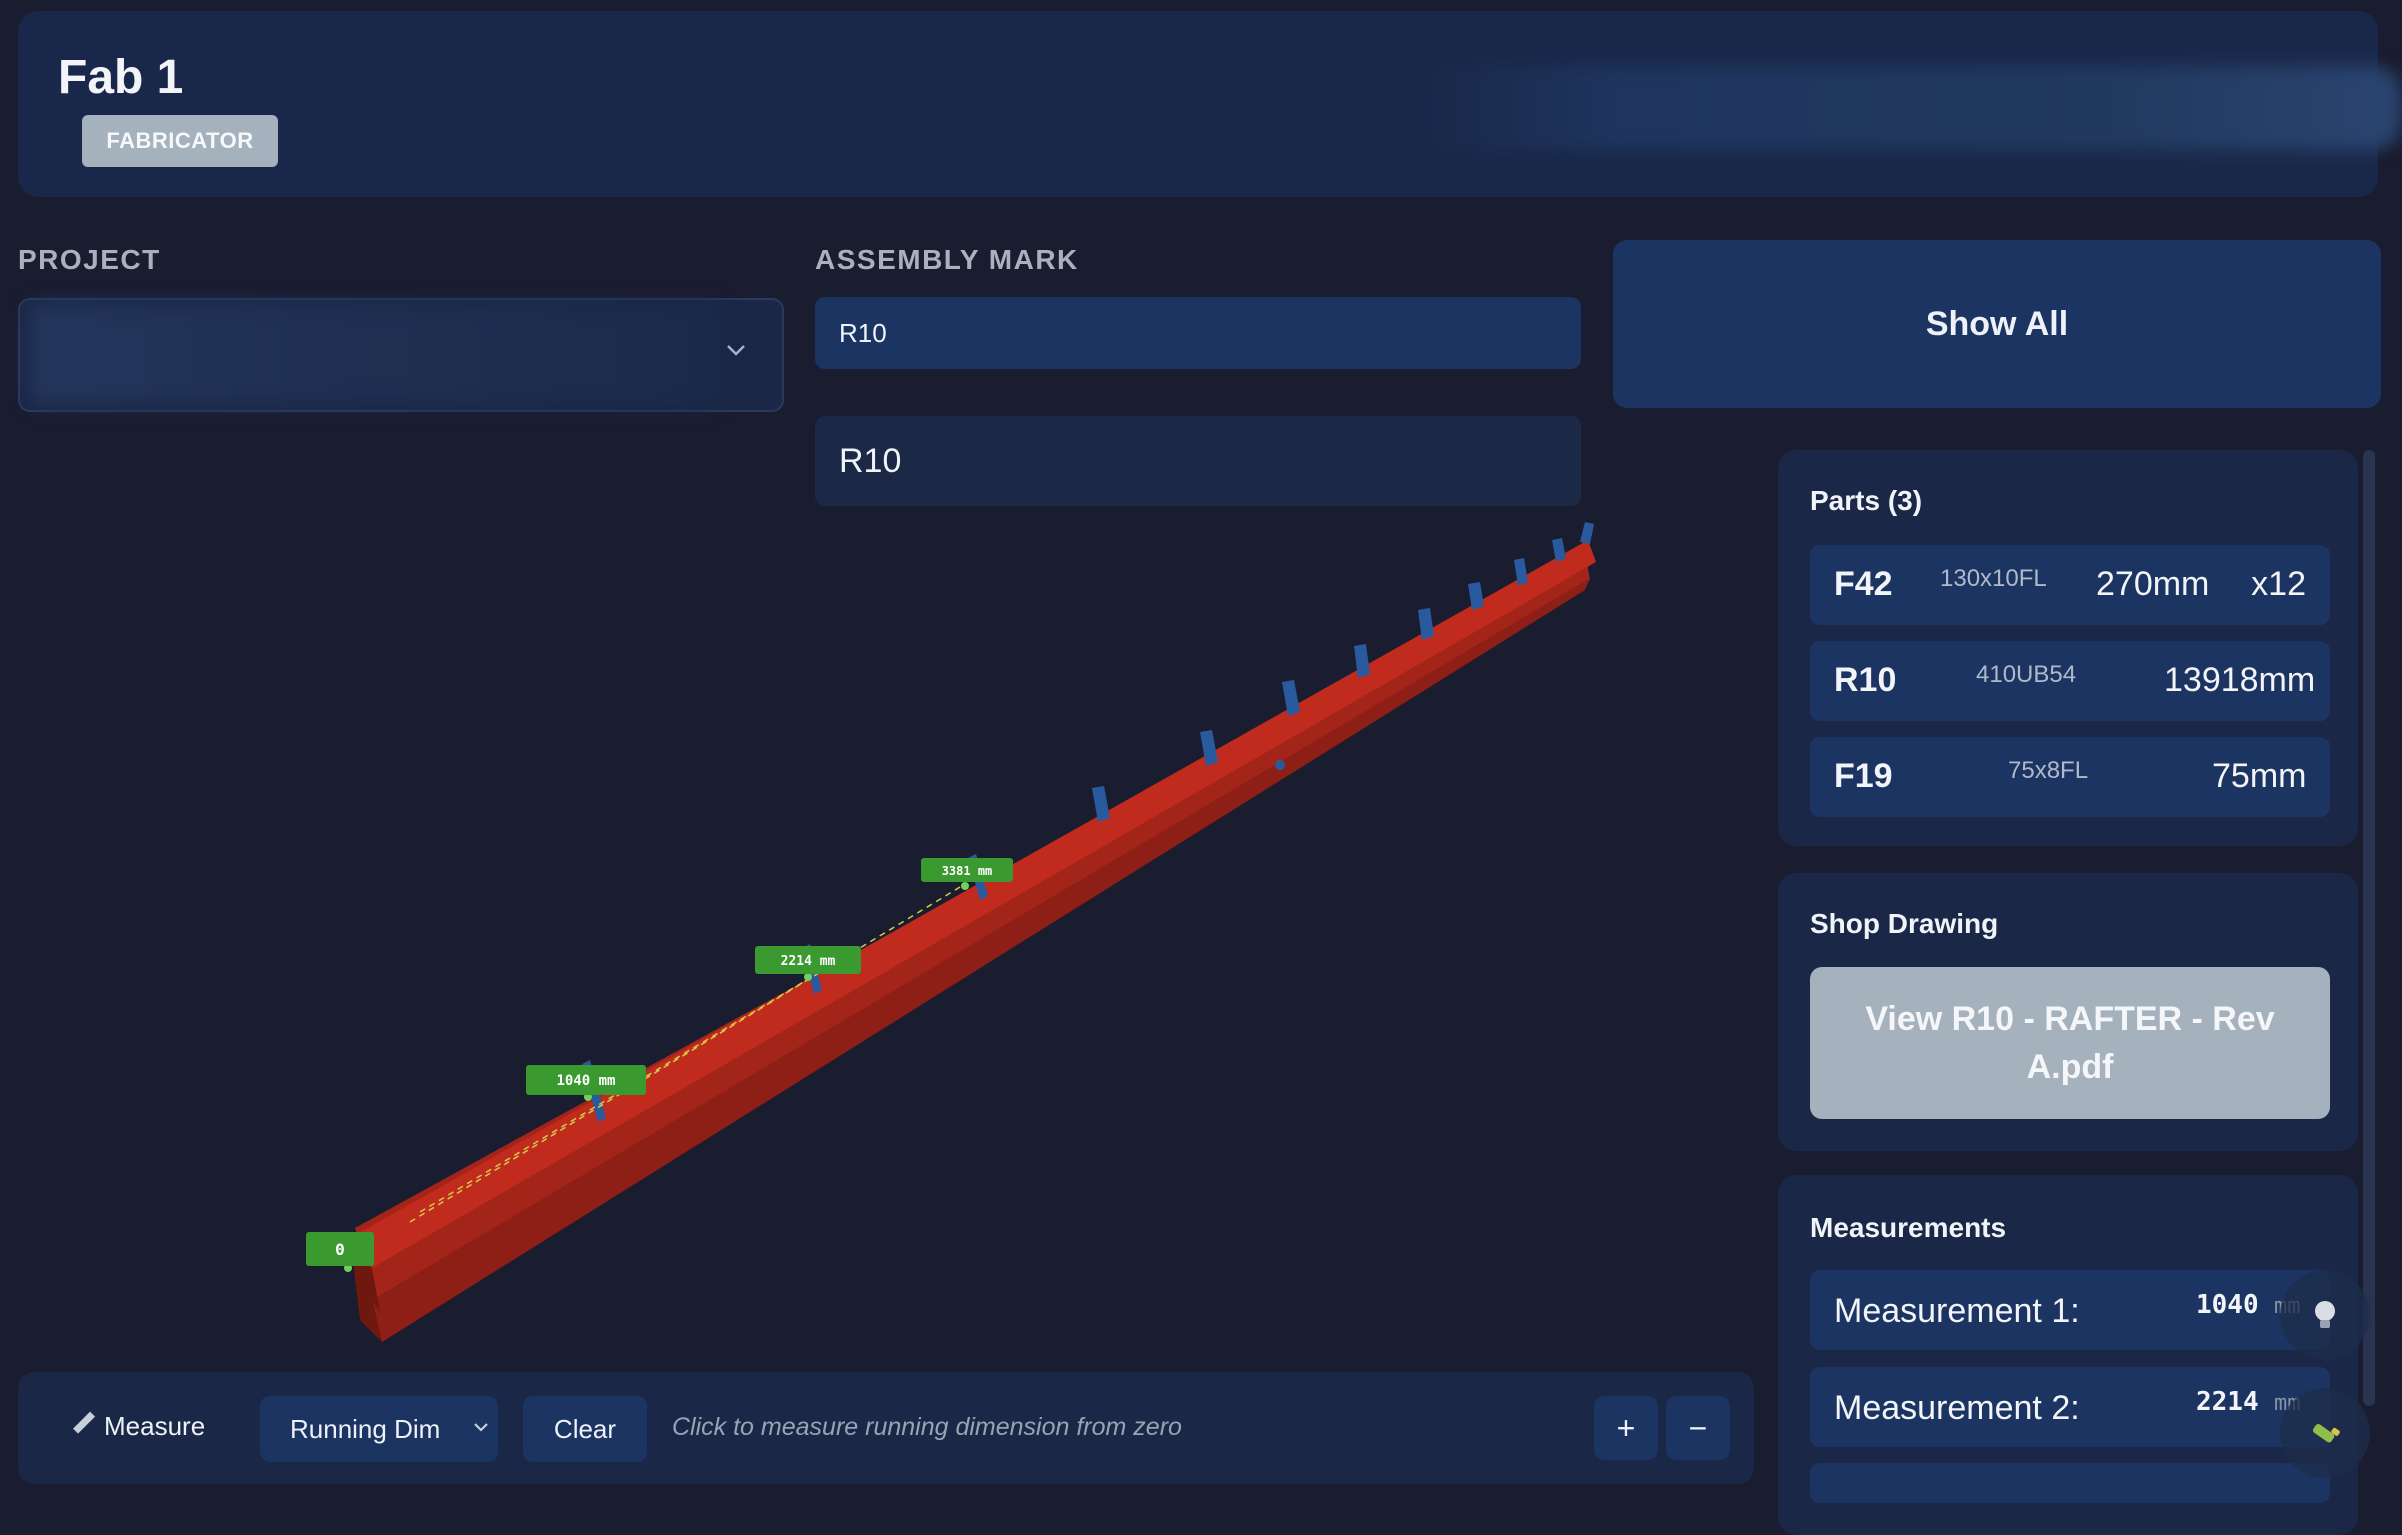  Describe the element at coordinates (1908, 1227) in the screenshot. I see `measurements-title: Measurements` at that location.